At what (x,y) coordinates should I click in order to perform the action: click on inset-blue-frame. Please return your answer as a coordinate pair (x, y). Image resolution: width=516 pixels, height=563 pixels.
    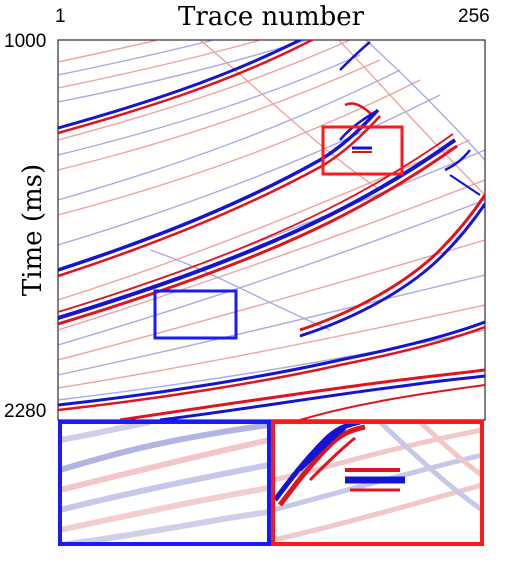
    Looking at the image, I should click on (164, 483).